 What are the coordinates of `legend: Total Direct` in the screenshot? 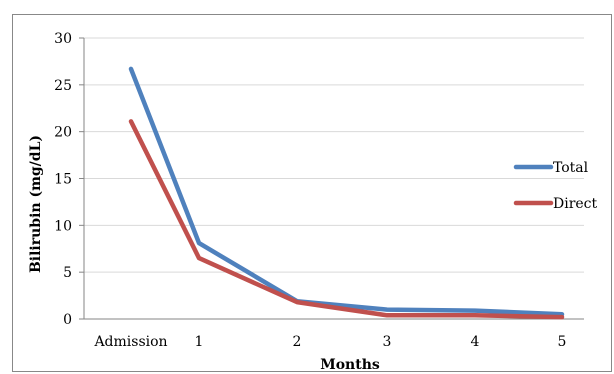 It's located at (555, 186).